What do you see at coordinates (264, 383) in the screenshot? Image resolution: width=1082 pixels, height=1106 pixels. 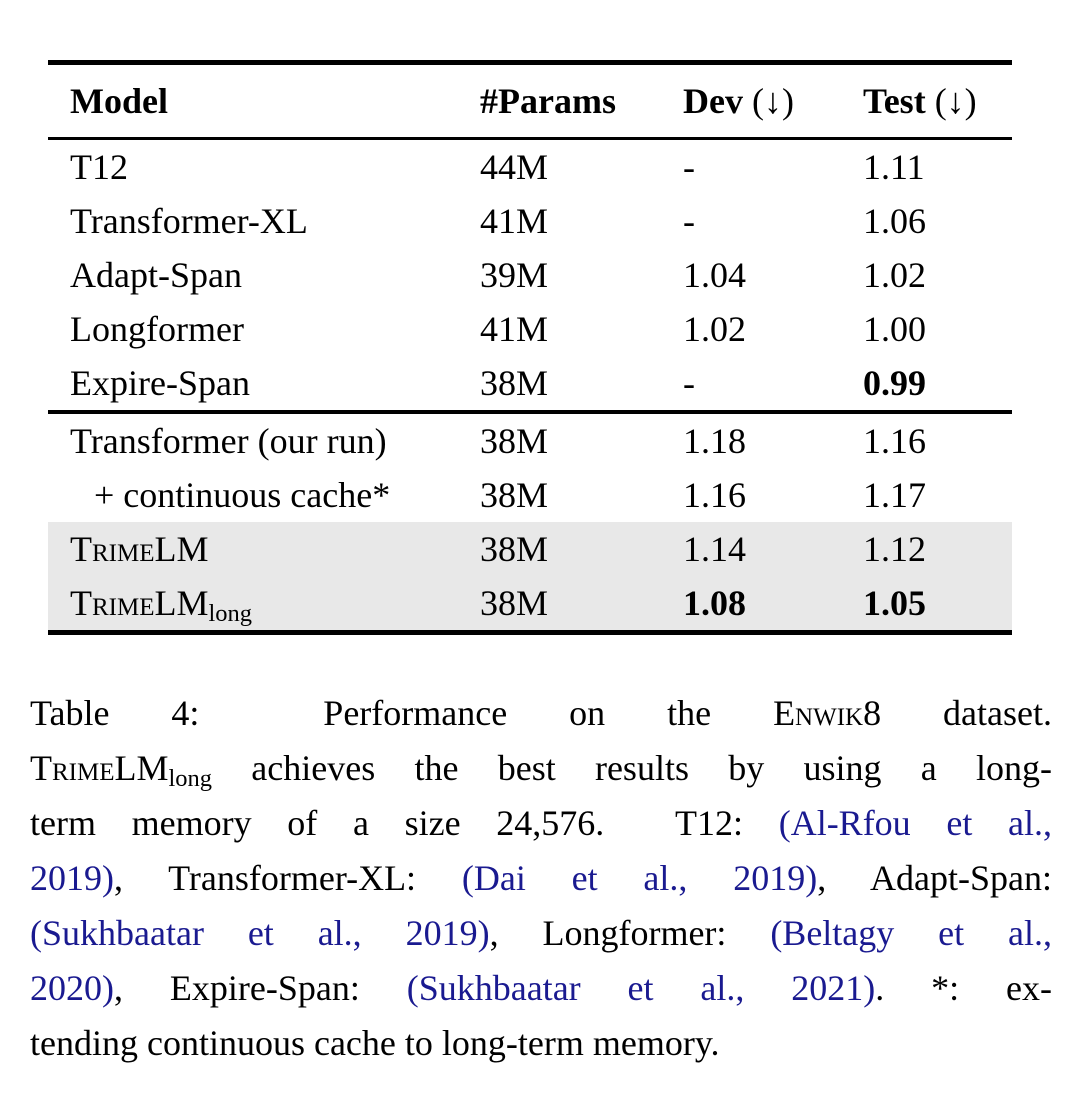 I see `model-cell: Expire-Span` at bounding box center [264, 383].